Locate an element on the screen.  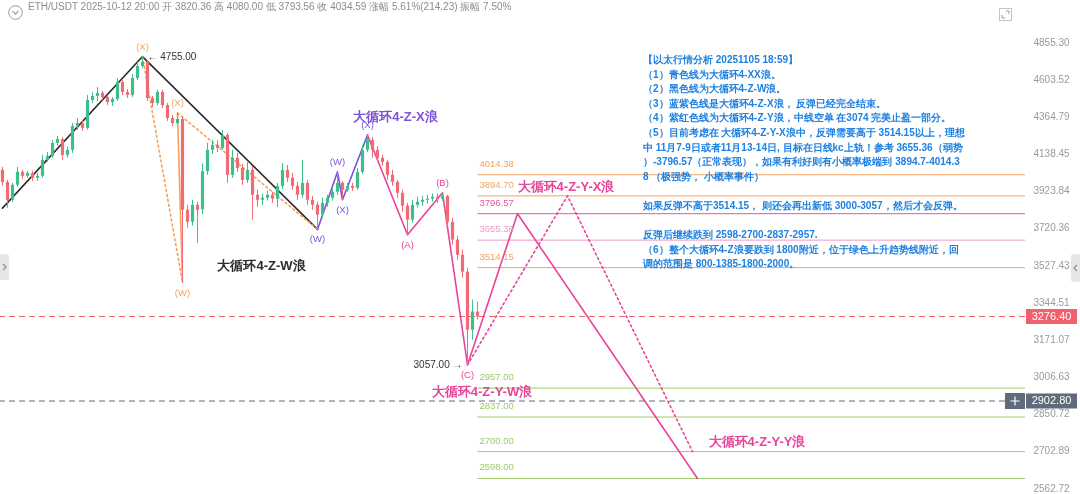
line-series is located at coordinates (342, 182).